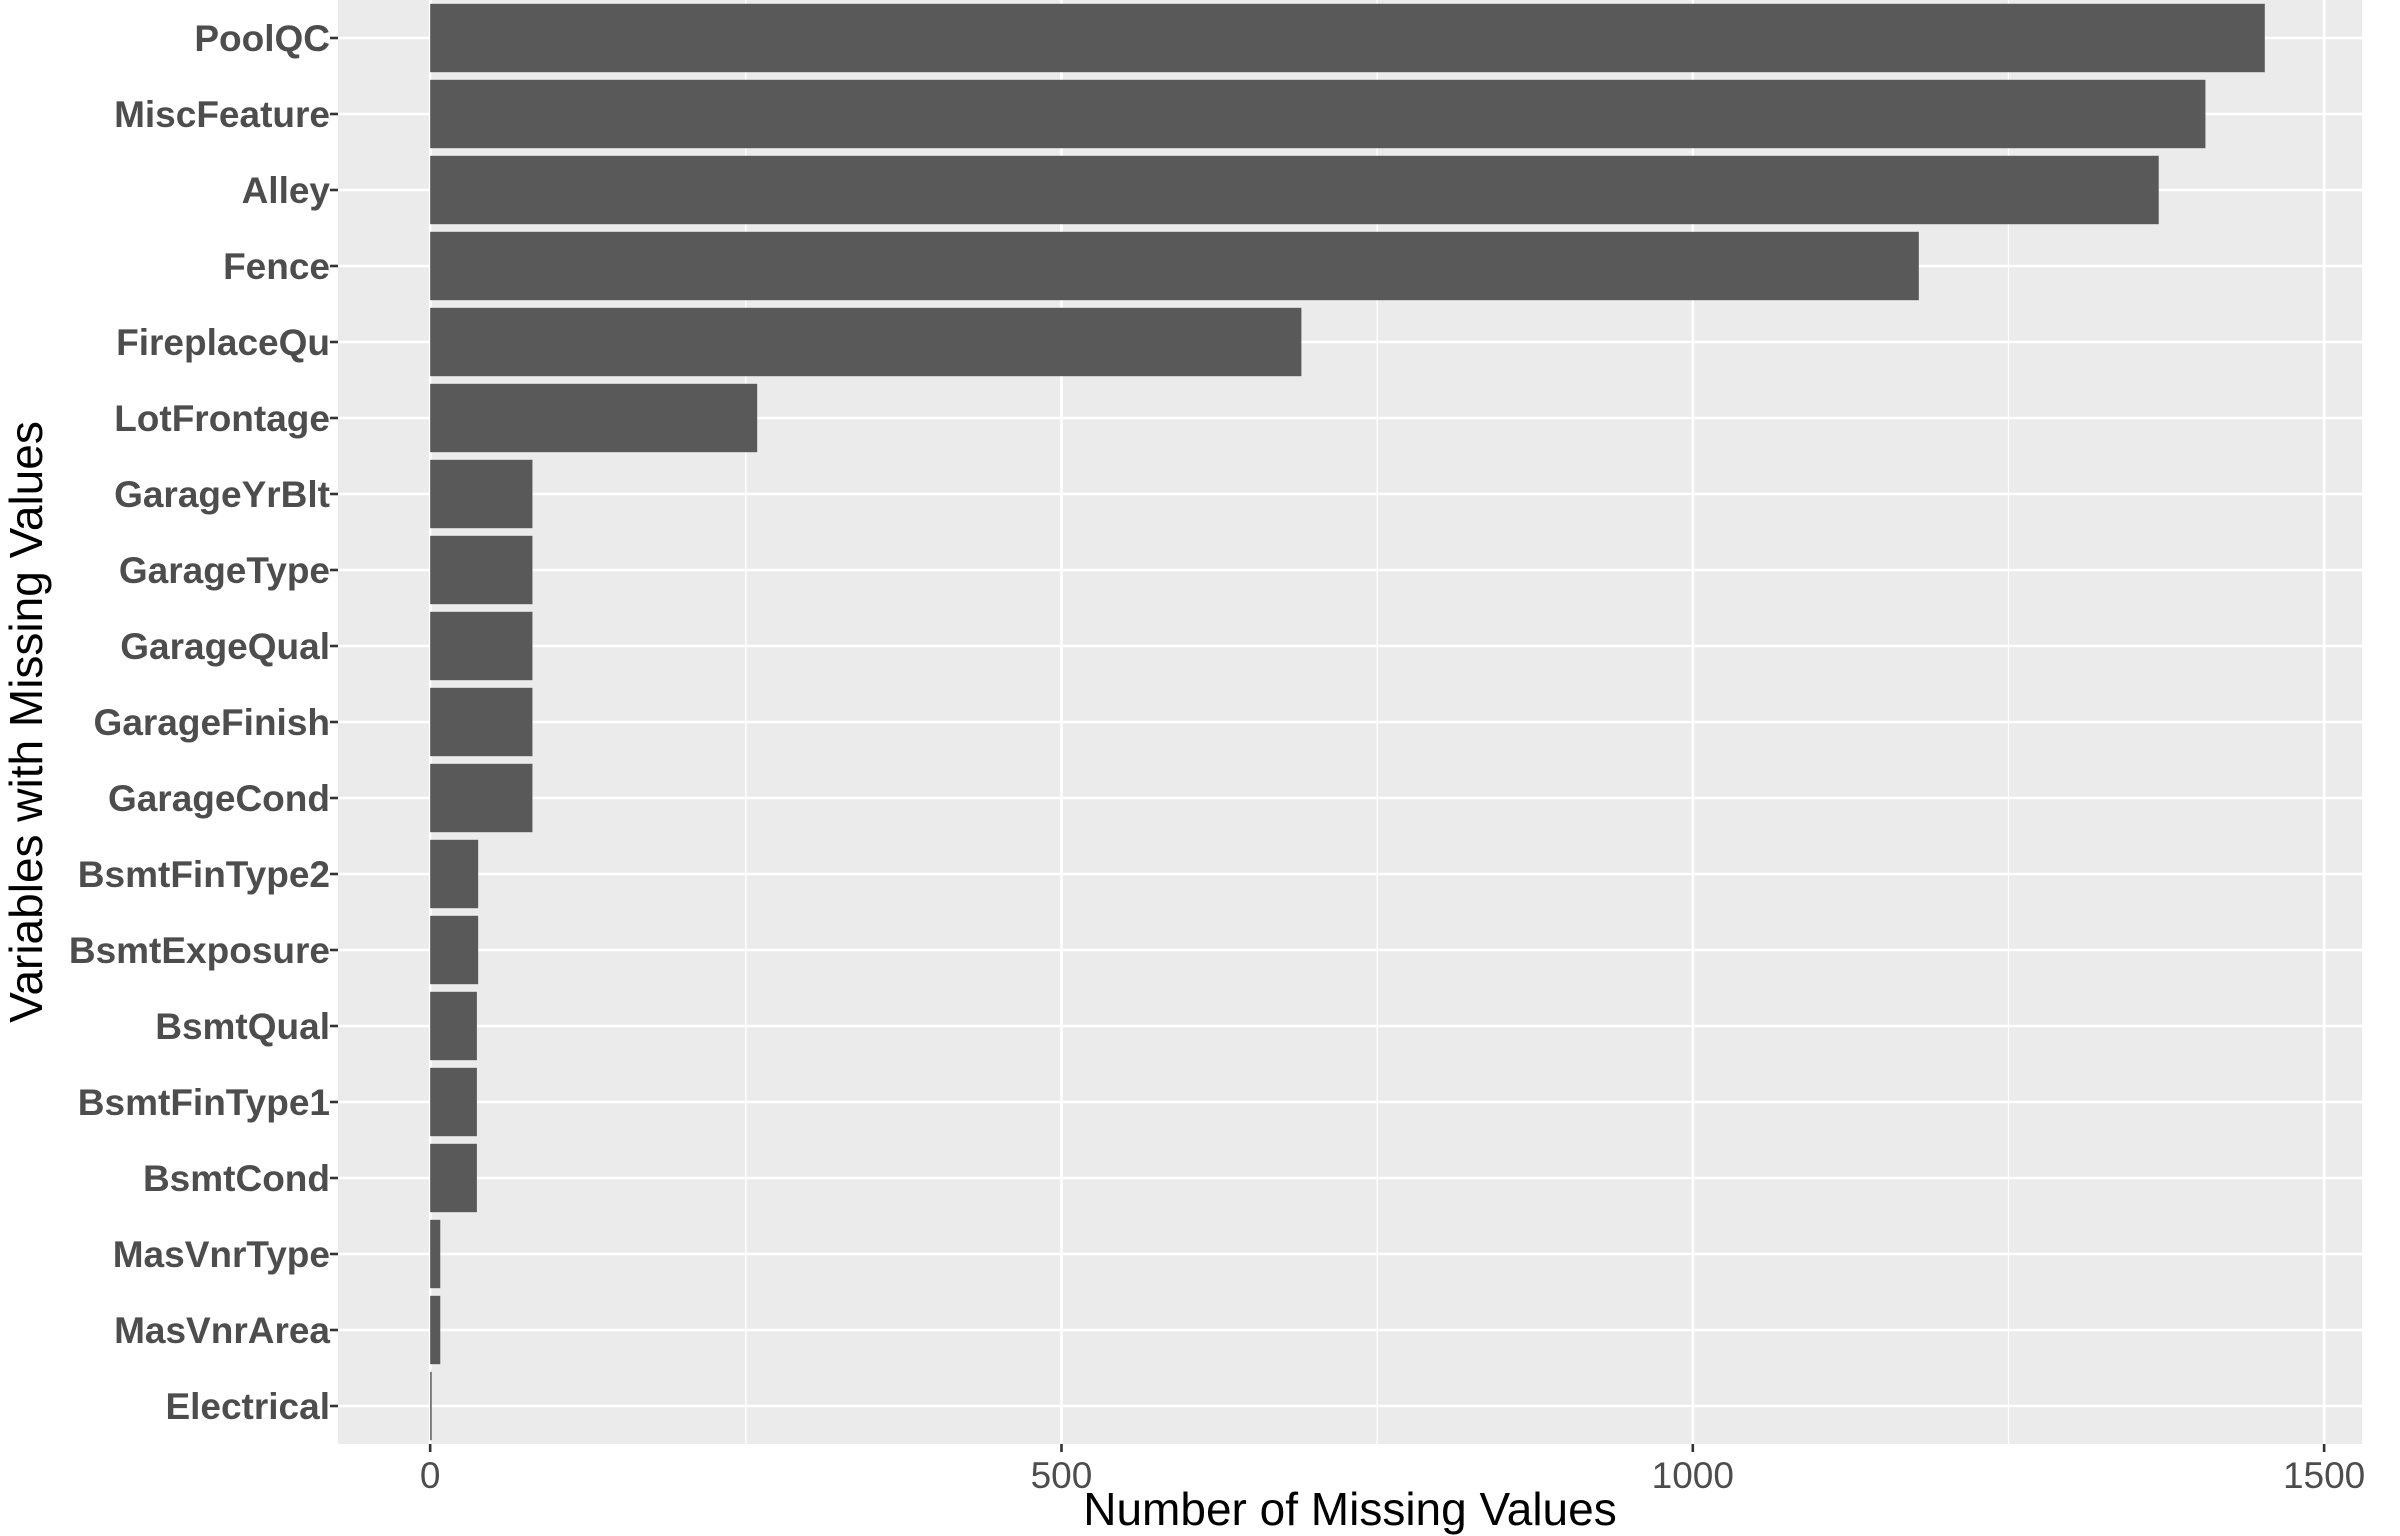 The width and height of the screenshot is (2400, 1536). I want to click on x-axis-tick-labels: 0 500 1000 1500, so click(1392, 1475).